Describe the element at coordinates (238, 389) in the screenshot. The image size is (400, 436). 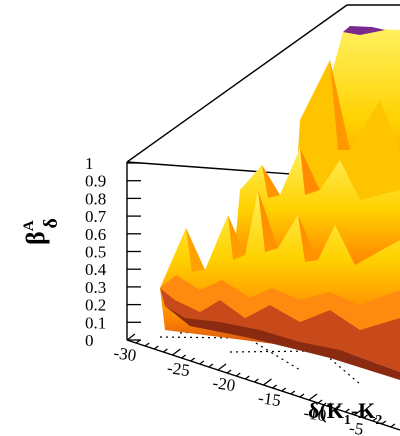
I see `x-axis-tick-labels: -30 -25 -20 -15 -10 -5` at that location.